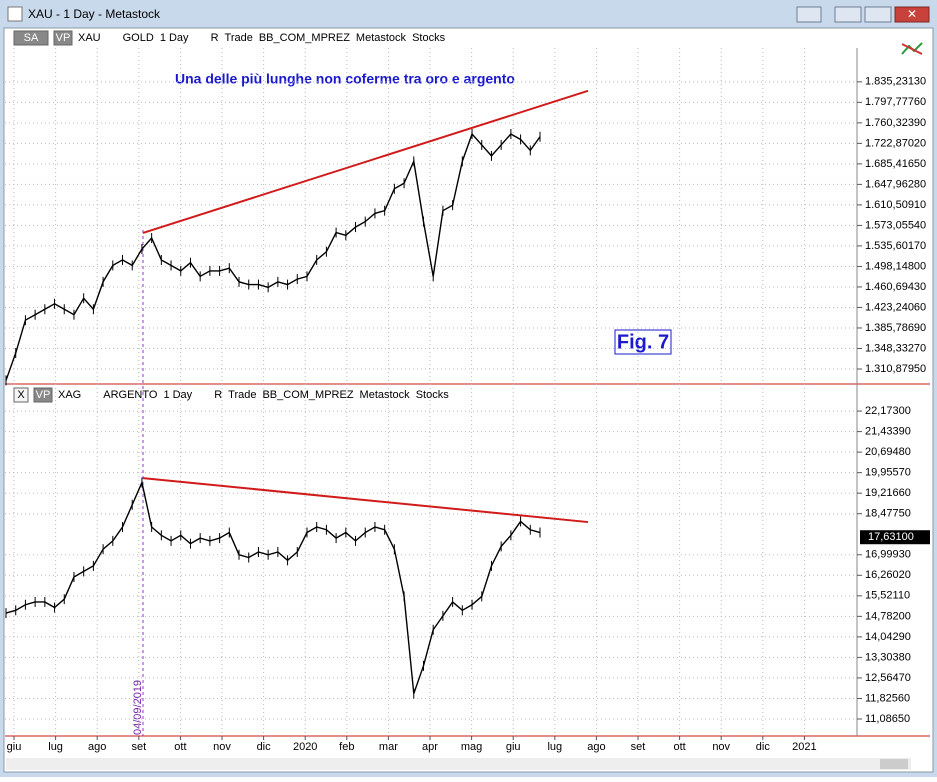 The height and width of the screenshot is (782, 937). Describe the element at coordinates (848, 14) in the screenshot. I see `minimize-button` at that location.